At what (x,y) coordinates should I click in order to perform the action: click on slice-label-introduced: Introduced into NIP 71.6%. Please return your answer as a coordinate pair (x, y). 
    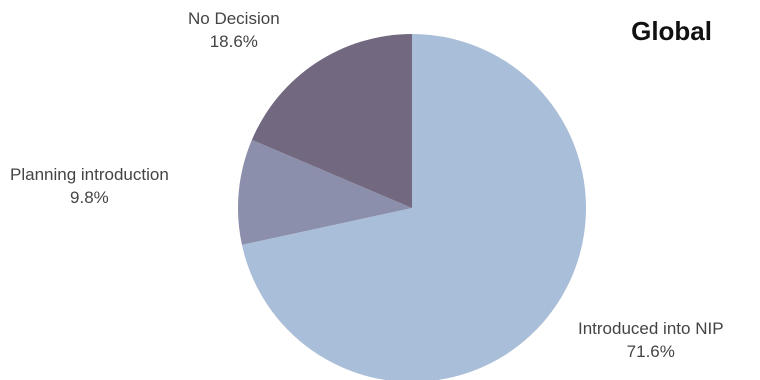
    Looking at the image, I should click on (651, 340).